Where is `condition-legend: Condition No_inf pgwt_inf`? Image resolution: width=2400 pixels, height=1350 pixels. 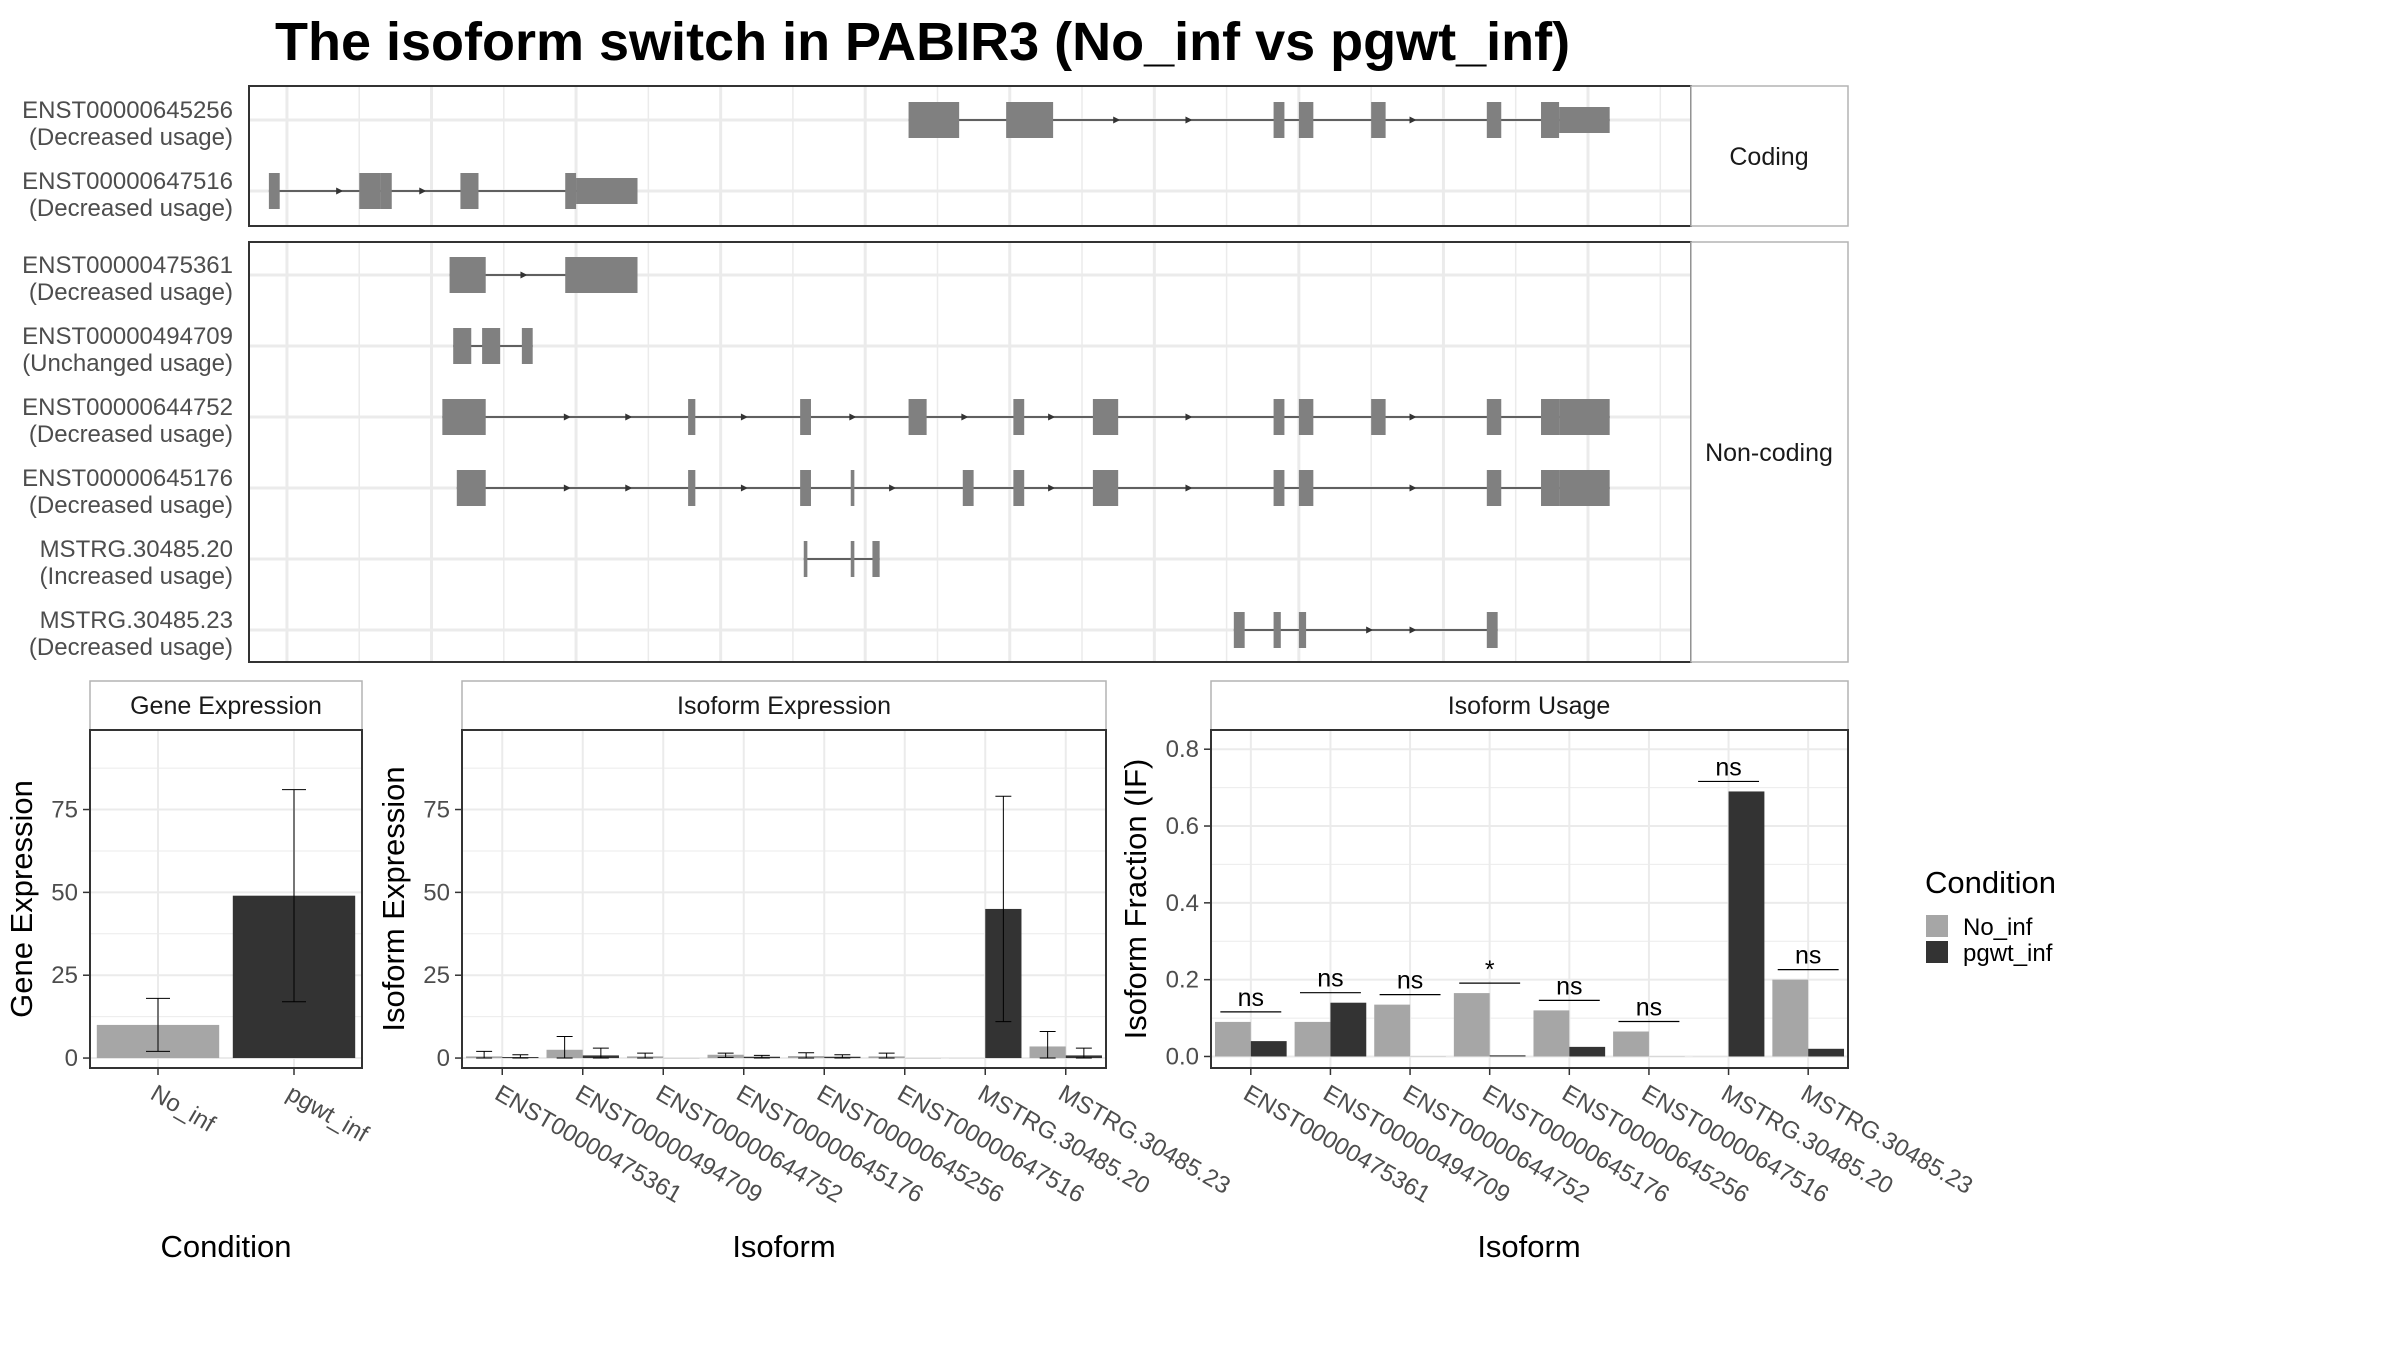 condition-legend: Condition No_inf pgwt_inf is located at coordinates (1990, 916).